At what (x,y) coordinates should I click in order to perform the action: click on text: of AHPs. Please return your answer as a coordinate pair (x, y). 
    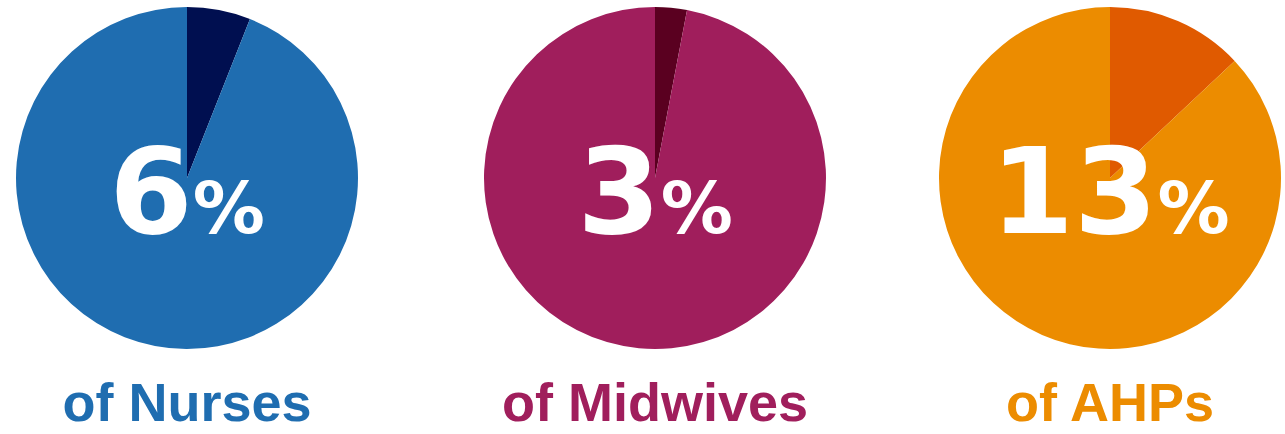
    Looking at the image, I should click on (1110, 402).